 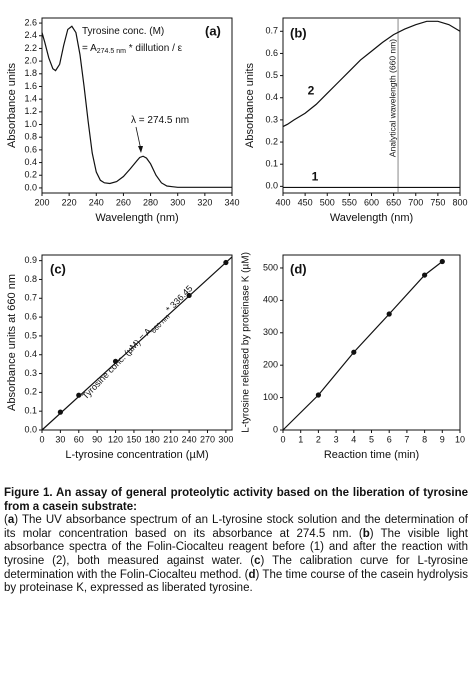 What do you see at coordinates (138, 344) in the screenshot?
I see `annotation: Tyrosine conc. (µM) = A660 nm * 336.45` at bounding box center [138, 344].